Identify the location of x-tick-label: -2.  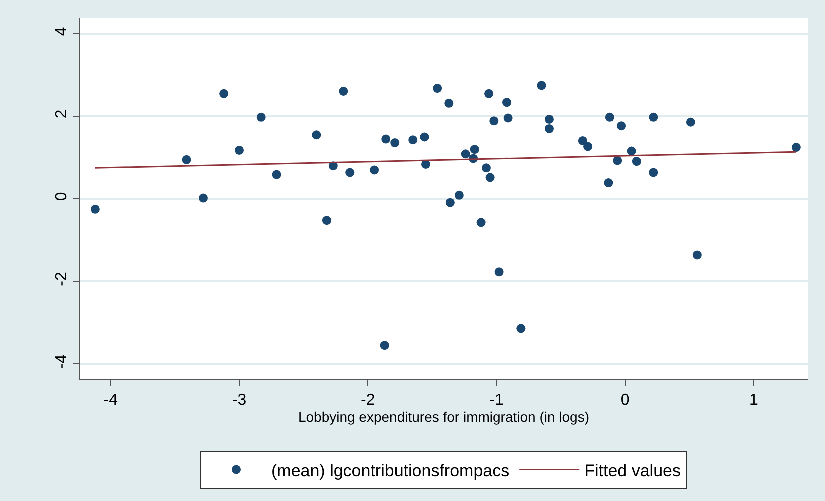
(368, 401).